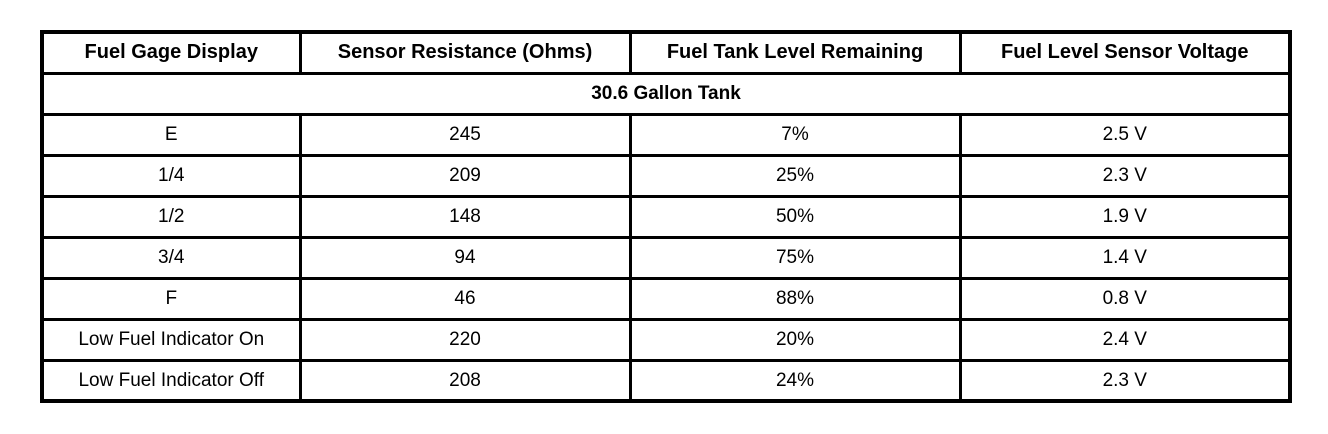 Image resolution: width=1328 pixels, height=434 pixels. What do you see at coordinates (465, 257) in the screenshot?
I see `sensor-resistance-cell: 94` at bounding box center [465, 257].